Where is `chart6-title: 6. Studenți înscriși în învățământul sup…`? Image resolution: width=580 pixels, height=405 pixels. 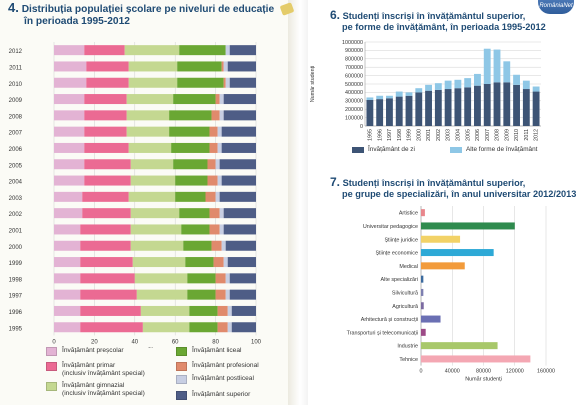
chart6-title: 6. Studenți înscriși în învățământul sup… is located at coordinates (438, 21).